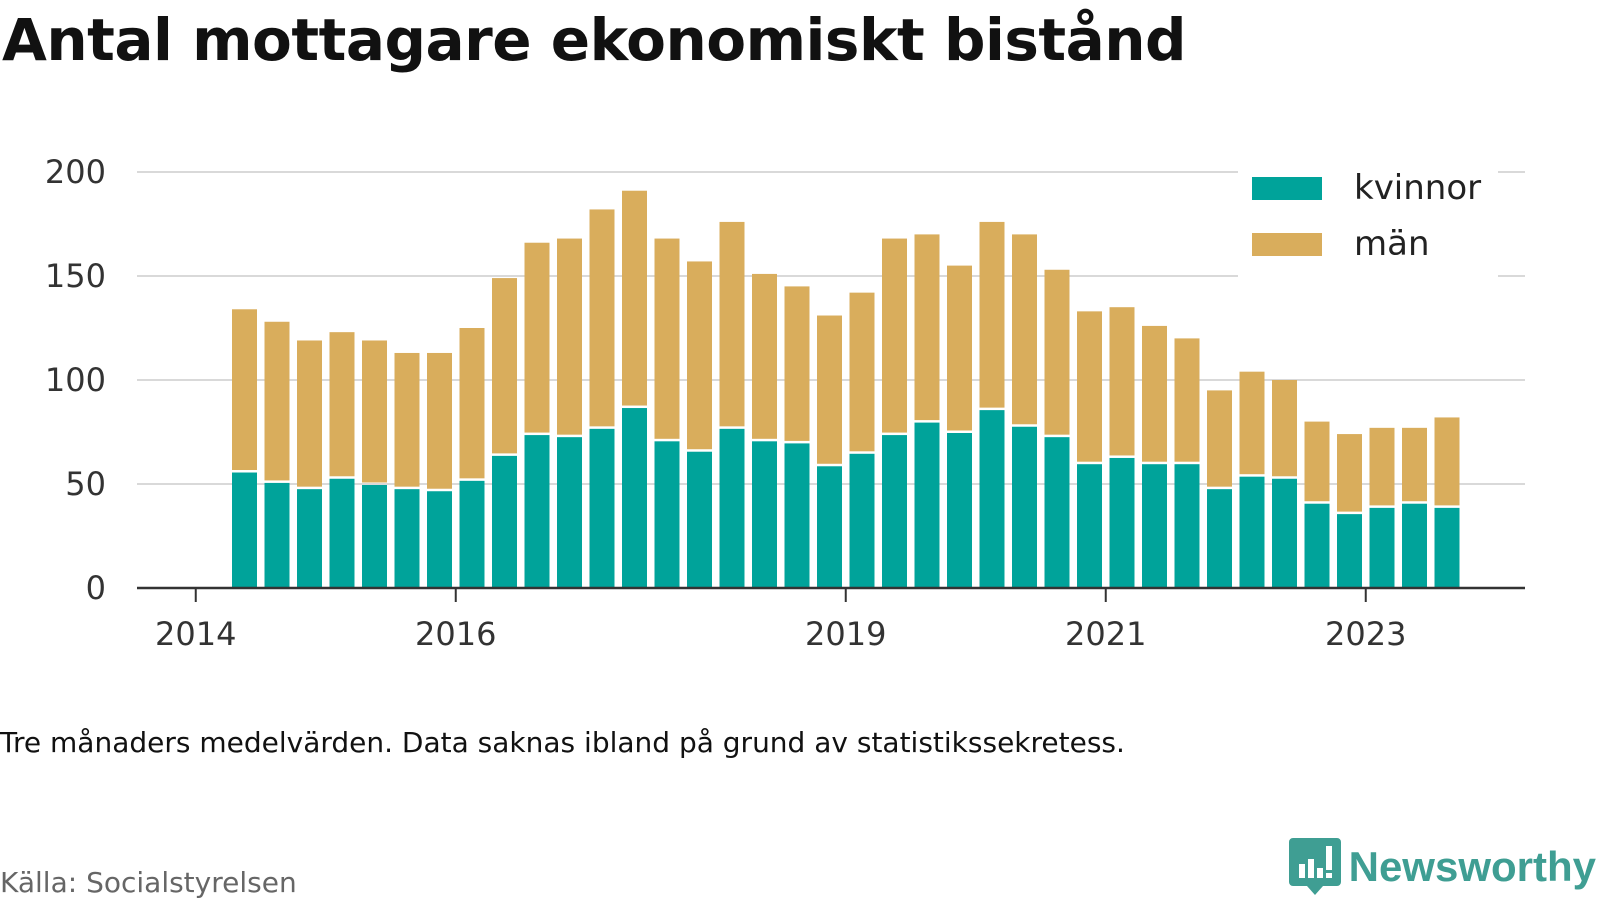  I want to click on brand: Newsworthy, so click(1442, 867).